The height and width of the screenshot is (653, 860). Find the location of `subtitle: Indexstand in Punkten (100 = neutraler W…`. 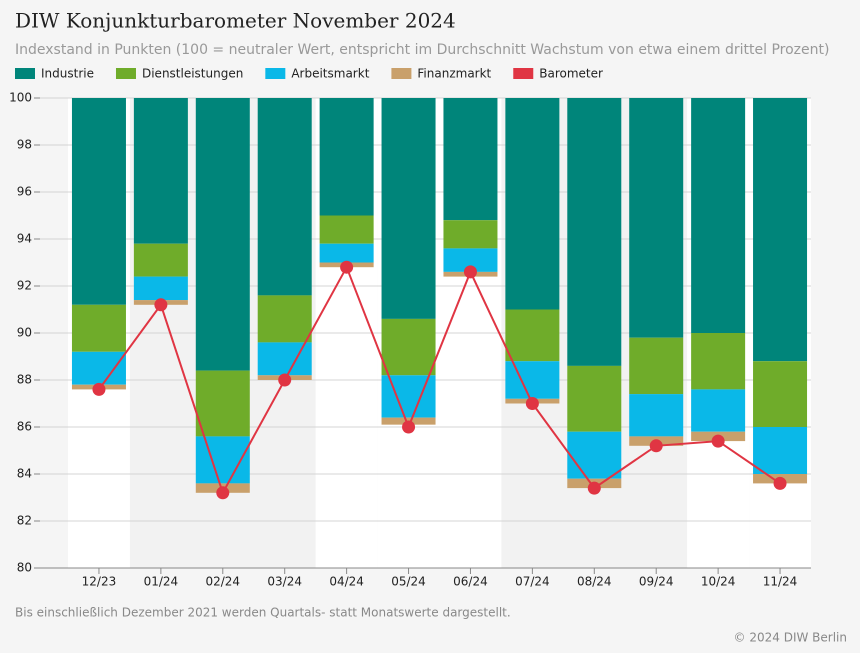

subtitle: Indexstand in Punkten (100 = neutraler W… is located at coordinates (422, 50).